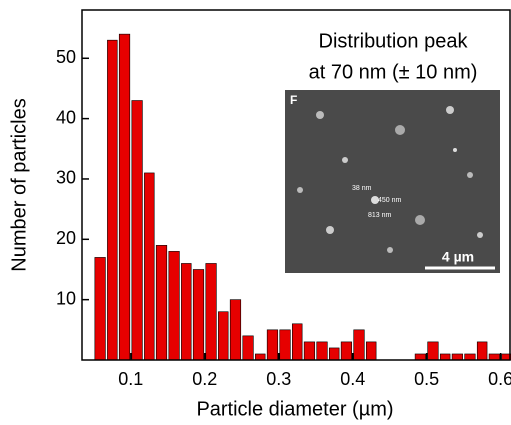  Describe the element at coordinates (294, 409) in the screenshot. I see `x-axis-label: Particle diameter (µm)` at that location.